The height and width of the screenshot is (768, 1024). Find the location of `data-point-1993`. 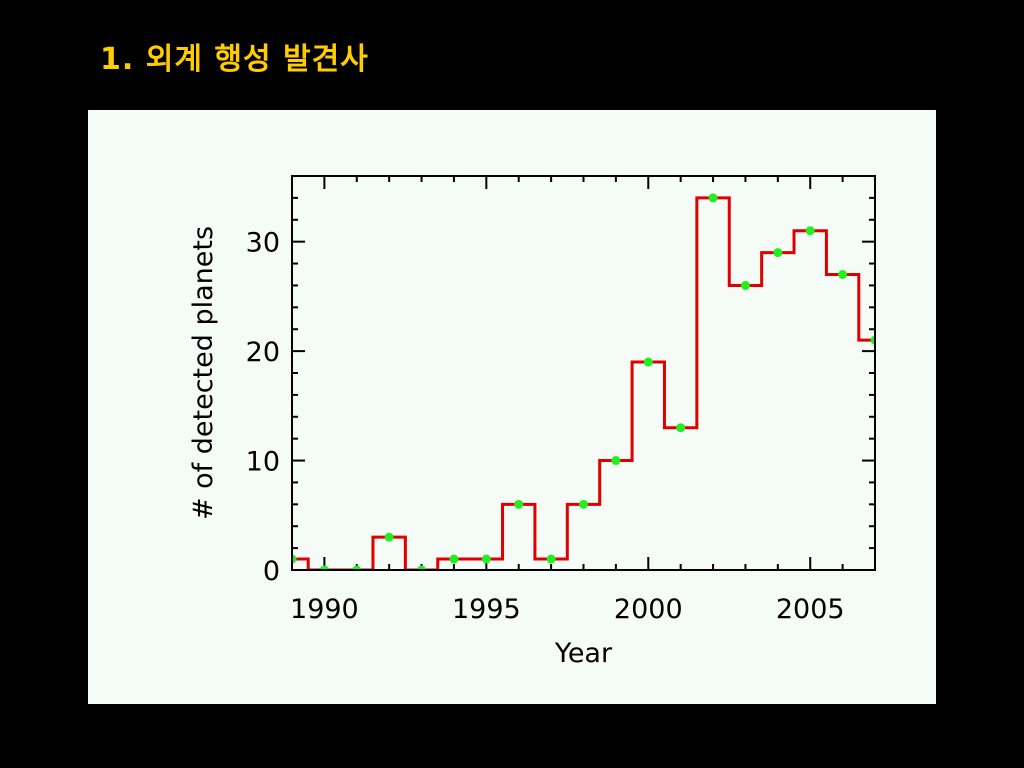

data-point-1993 is located at coordinates (422, 567).